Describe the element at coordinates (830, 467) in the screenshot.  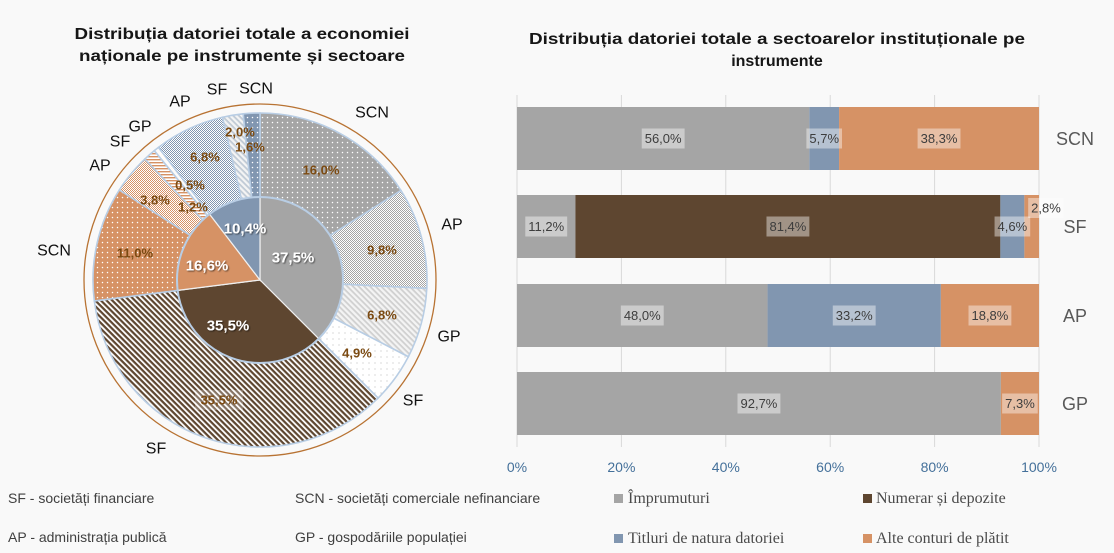
I see `x-tick-label: 60%` at that location.